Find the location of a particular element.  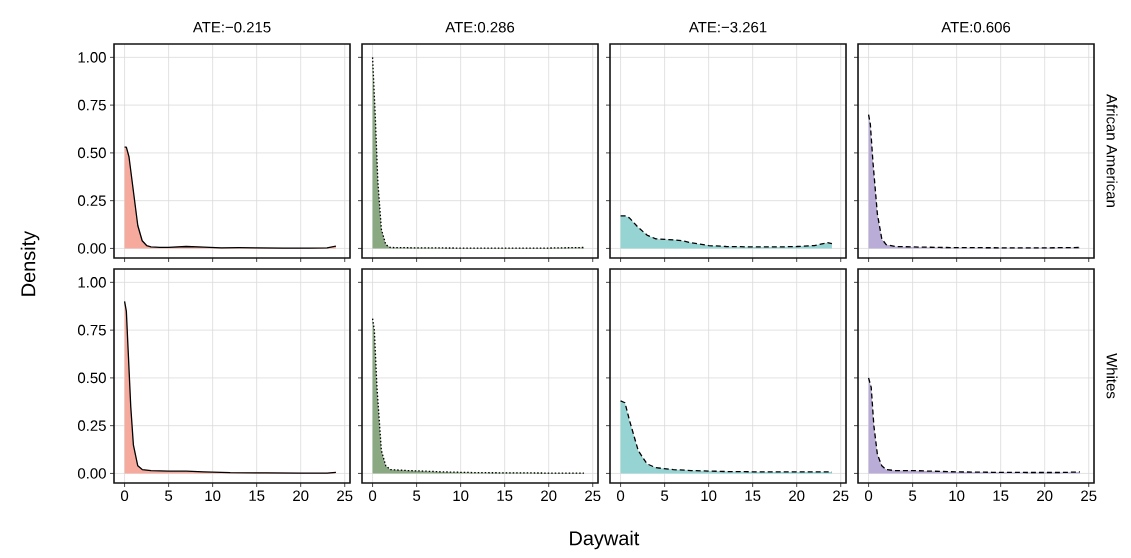

chart-title: ATE:−0.215 is located at coordinates (231, 27).